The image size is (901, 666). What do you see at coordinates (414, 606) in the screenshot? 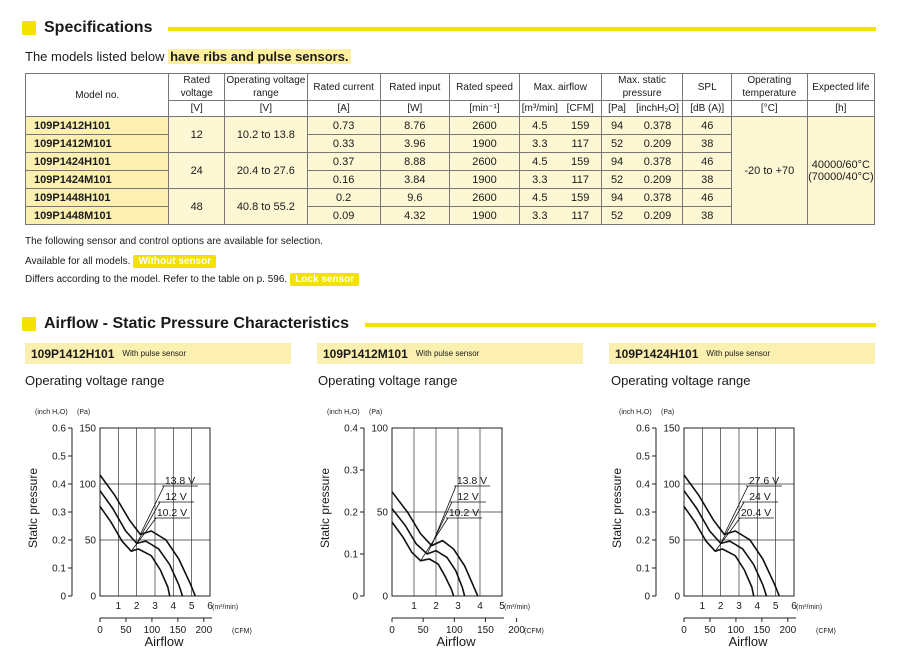
I see `x-tick-label: 1` at bounding box center [414, 606].